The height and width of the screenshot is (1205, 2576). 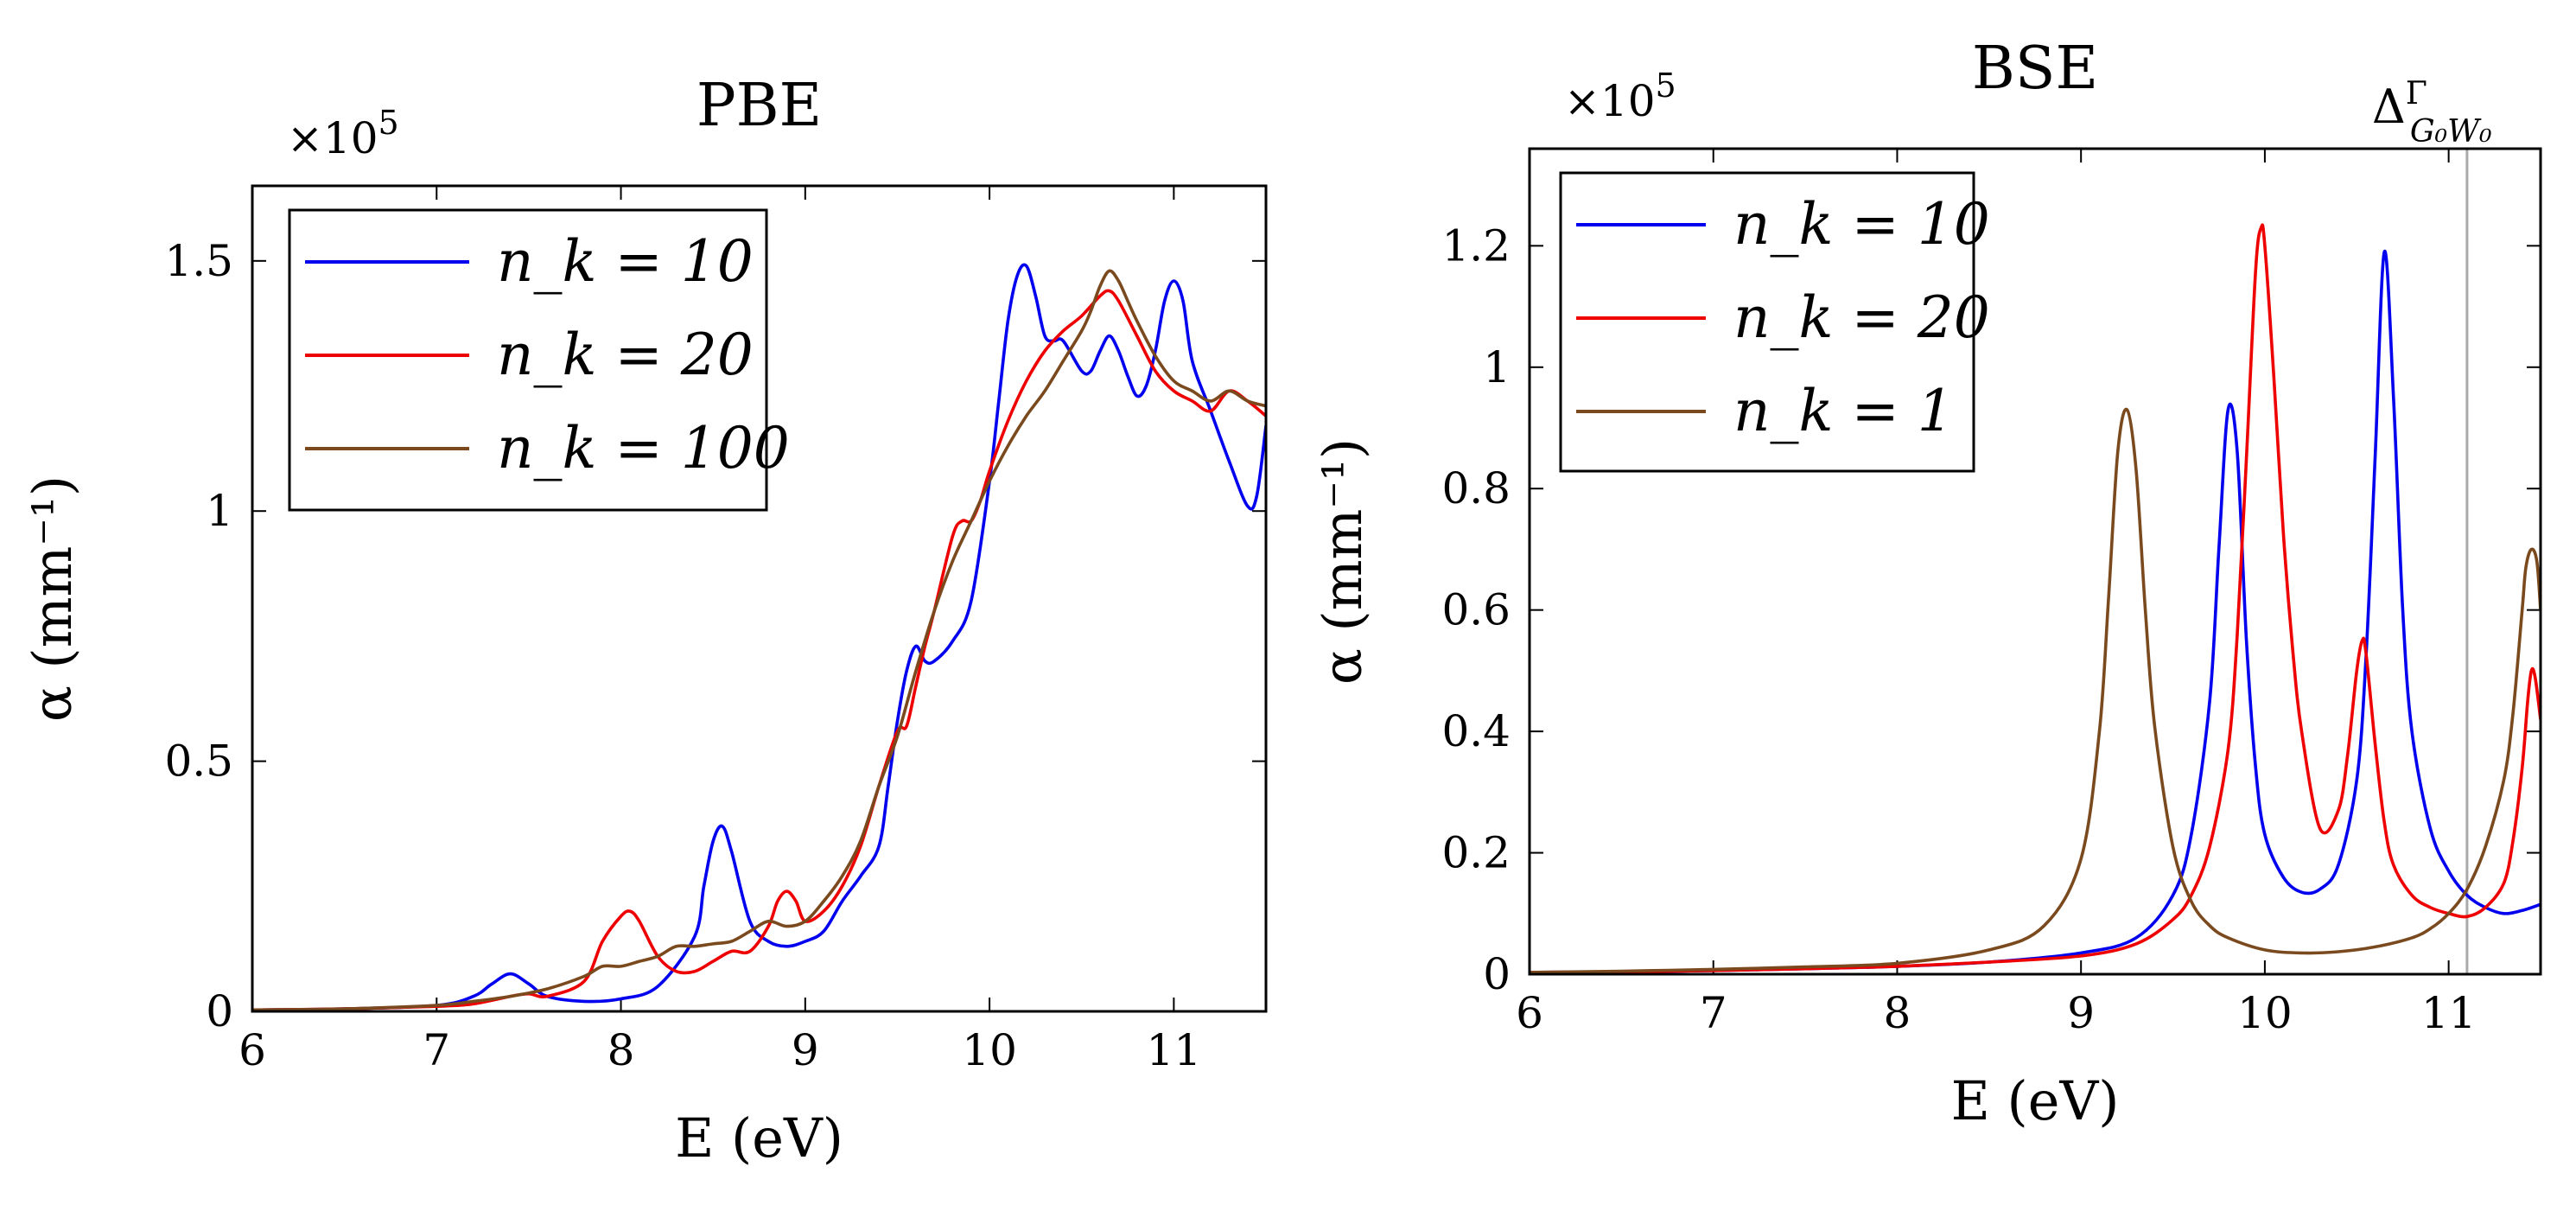 What do you see at coordinates (759, 106) in the screenshot?
I see `chart-title: PBE` at bounding box center [759, 106].